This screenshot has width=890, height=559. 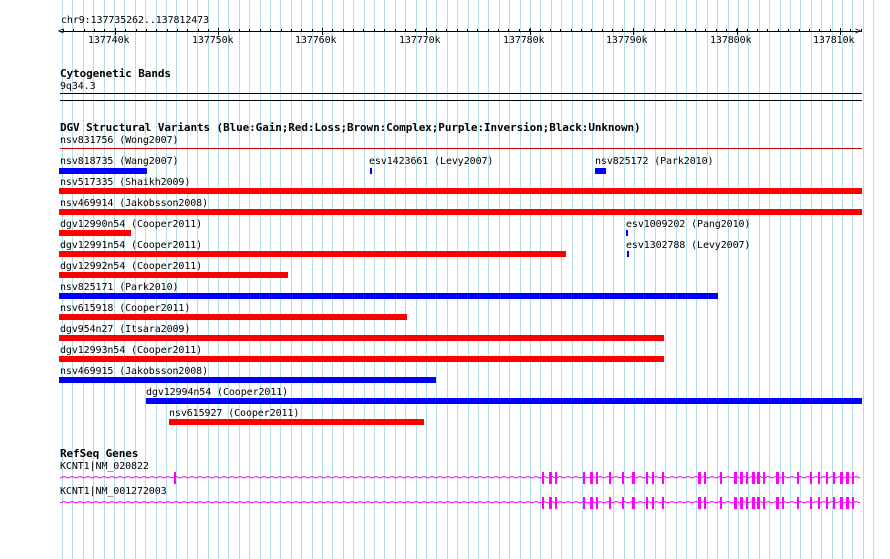 I want to click on variant-label: nsv517335 (Shaikh2009), so click(x=125, y=182).